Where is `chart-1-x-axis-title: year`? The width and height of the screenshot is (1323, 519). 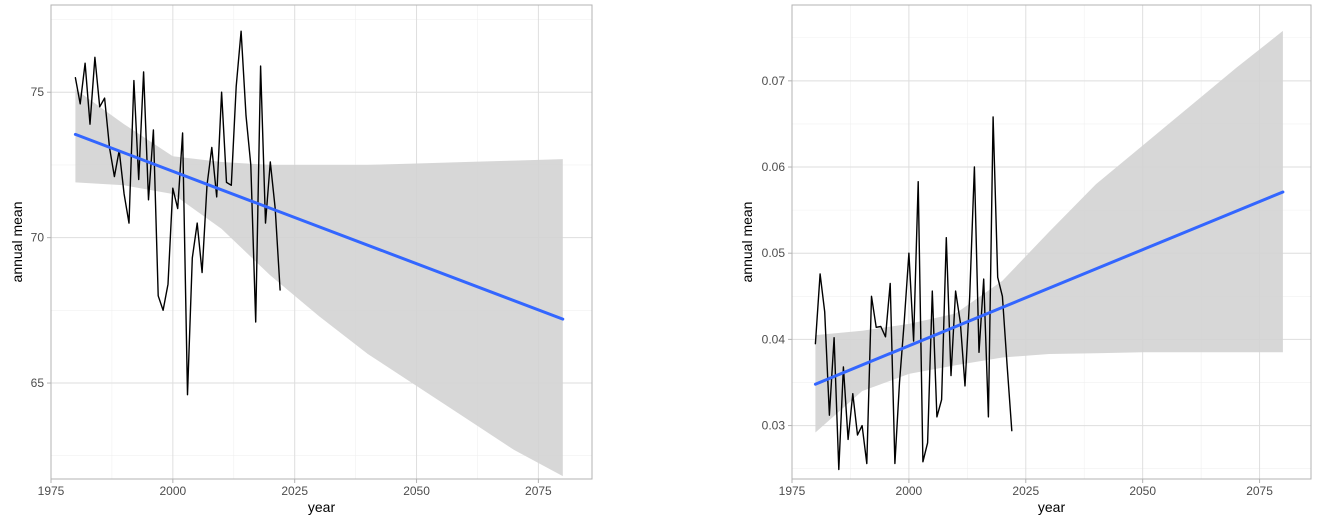
chart-1-x-axis-title: year is located at coordinates (322, 507).